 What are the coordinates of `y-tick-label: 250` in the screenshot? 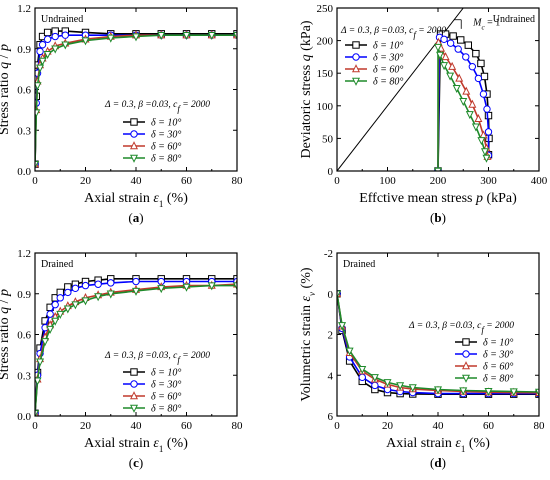 It's located at (325, 9).